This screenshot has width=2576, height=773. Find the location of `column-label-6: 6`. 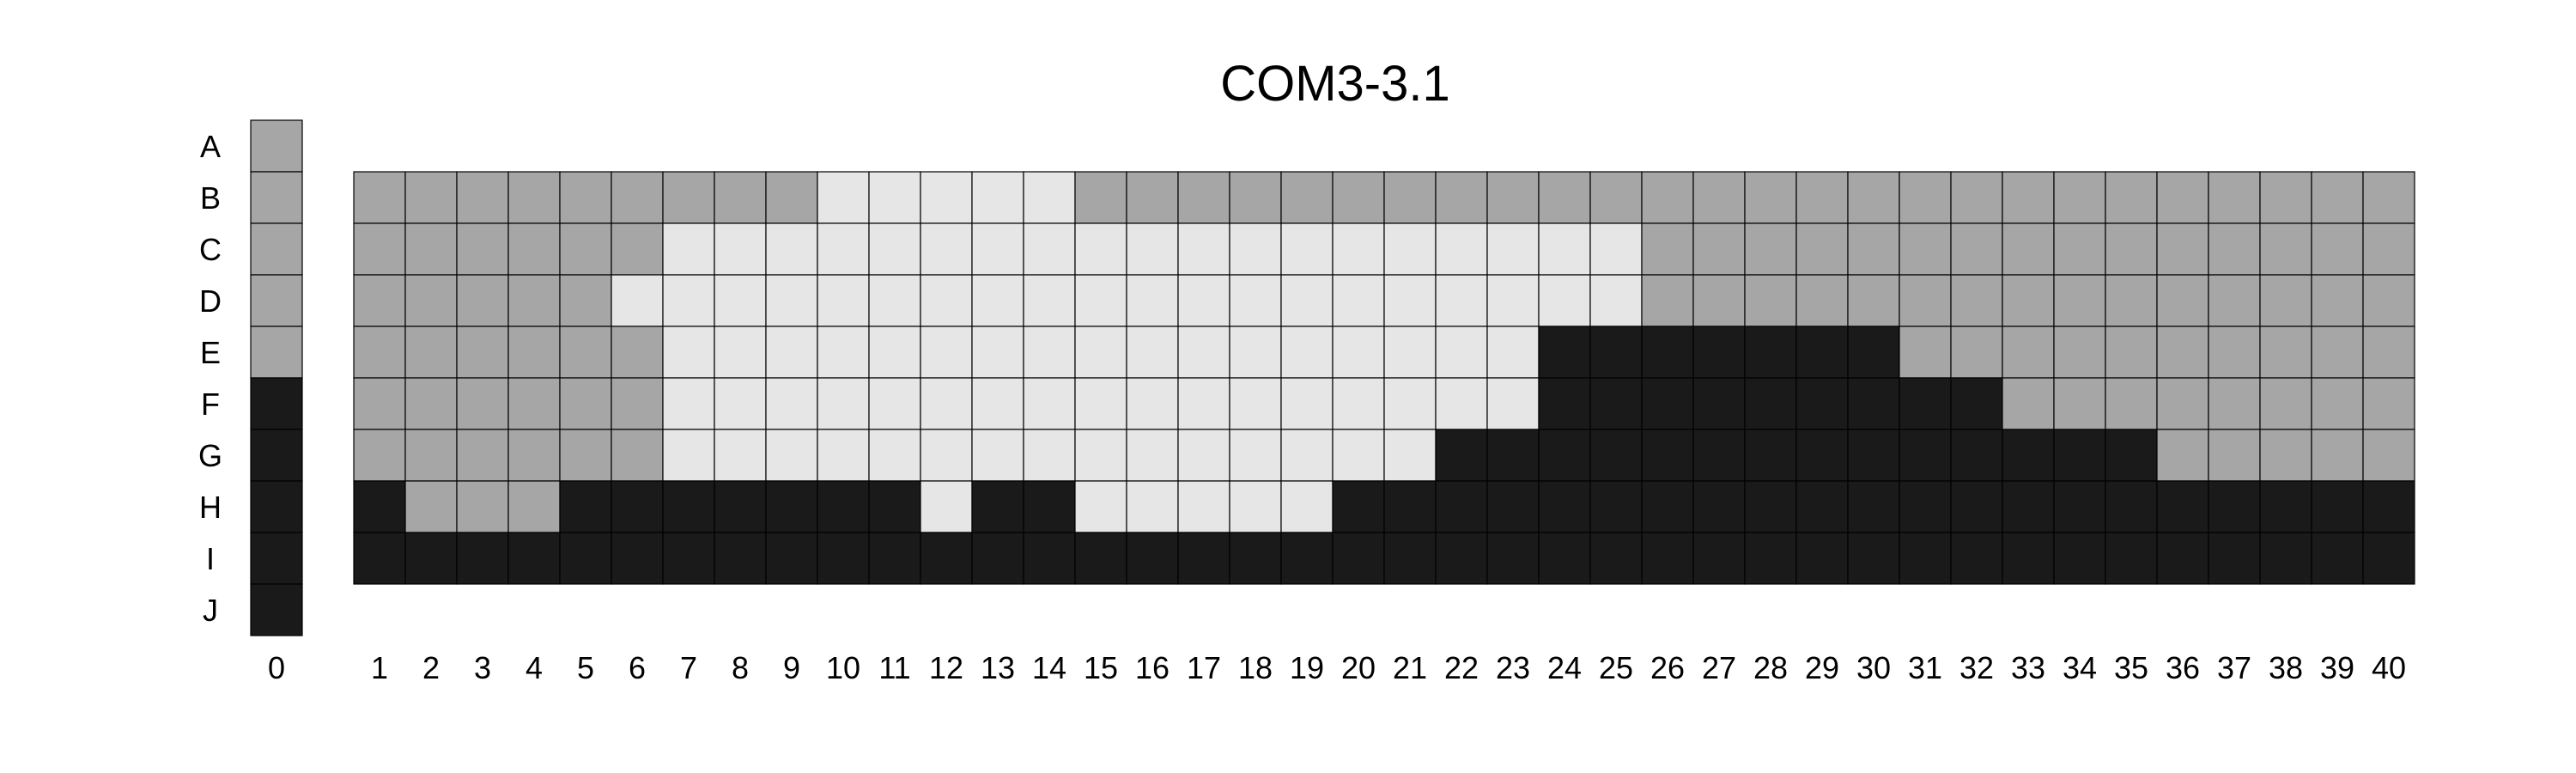

column-label-6: 6 is located at coordinates (638, 667).